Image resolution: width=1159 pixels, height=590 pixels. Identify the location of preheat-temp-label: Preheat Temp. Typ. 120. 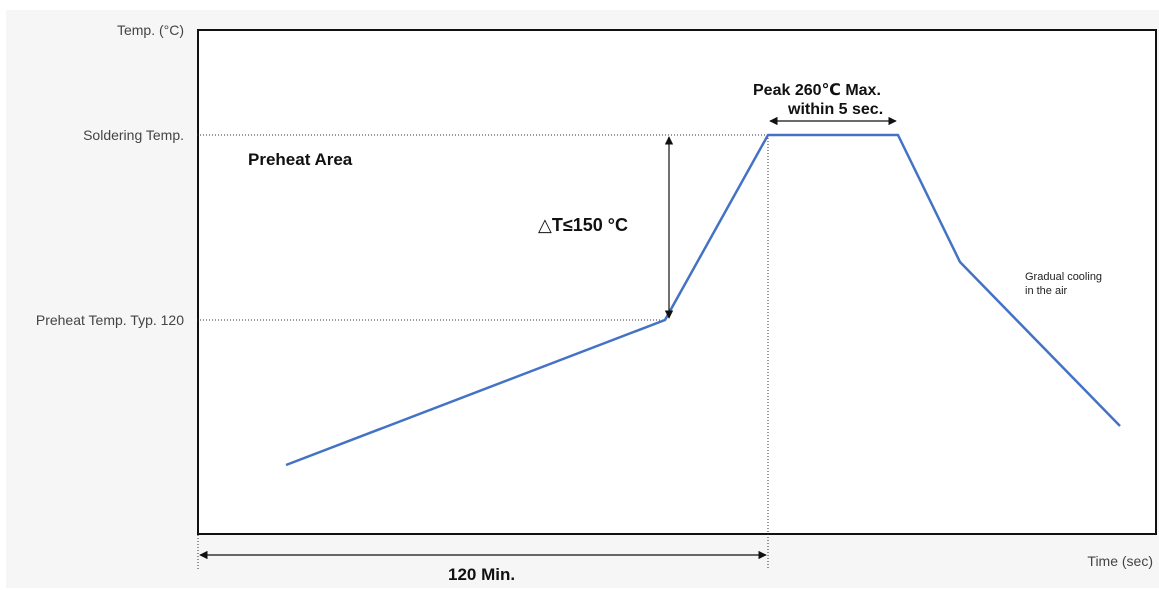
(109, 320).